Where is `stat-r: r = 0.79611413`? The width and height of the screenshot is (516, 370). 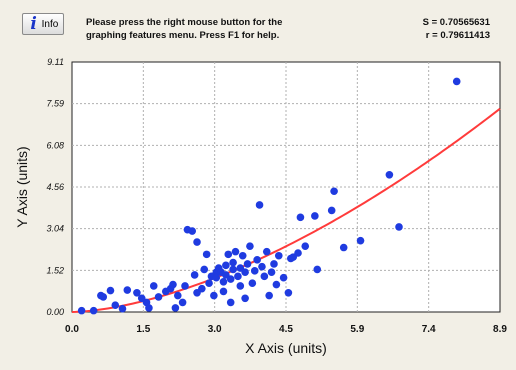
stat-r: r = 0.79611413 is located at coordinates (457, 35).